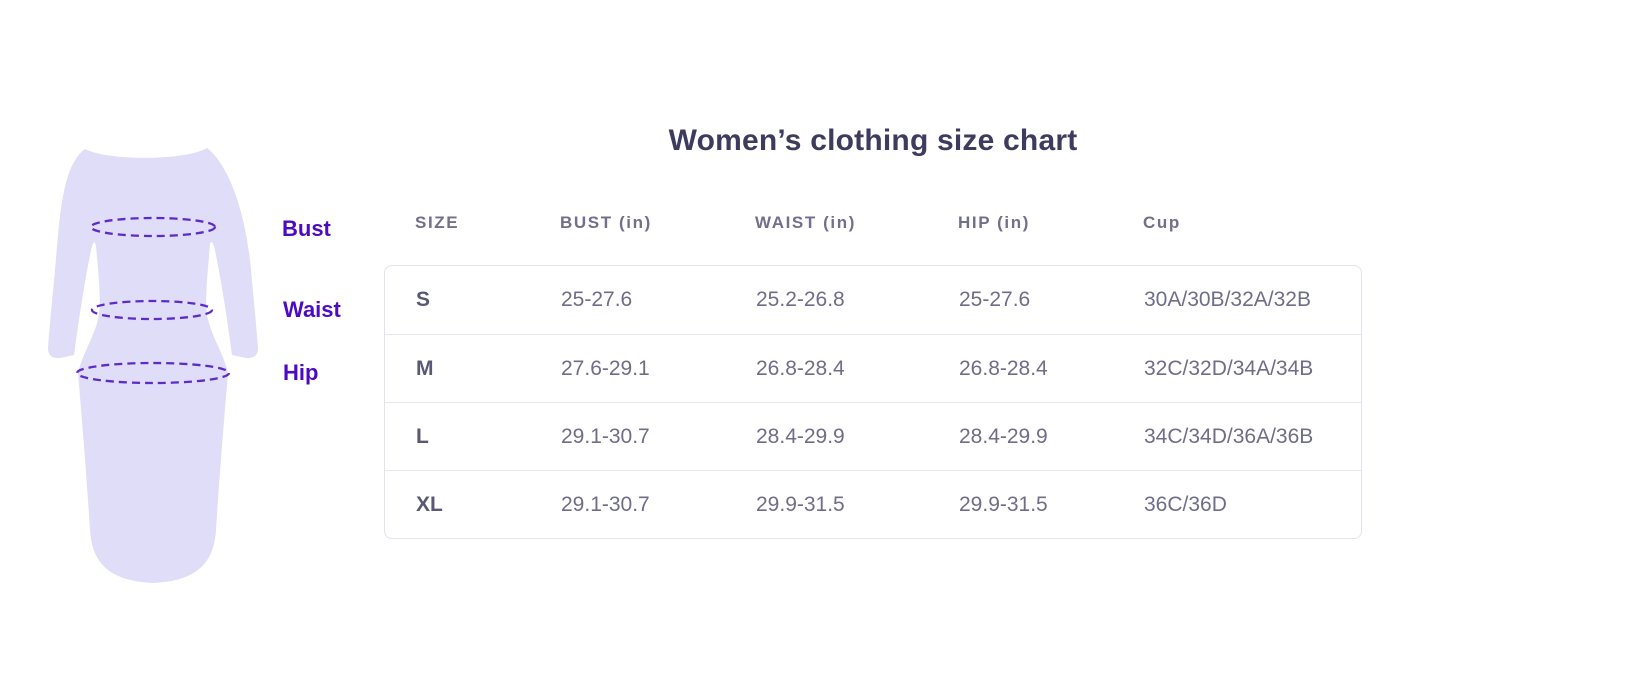 Image resolution: width=1641 pixels, height=700 pixels. What do you see at coordinates (800, 436) in the screenshot?
I see `waist-cell: 28.4-29.9` at bounding box center [800, 436].